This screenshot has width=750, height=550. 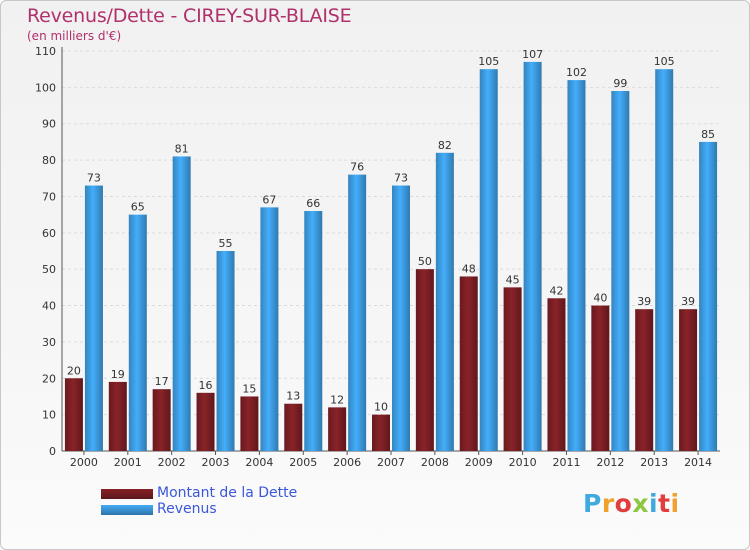 What do you see at coordinates (269, 199) in the screenshot?
I see `data-label: 67` at bounding box center [269, 199].